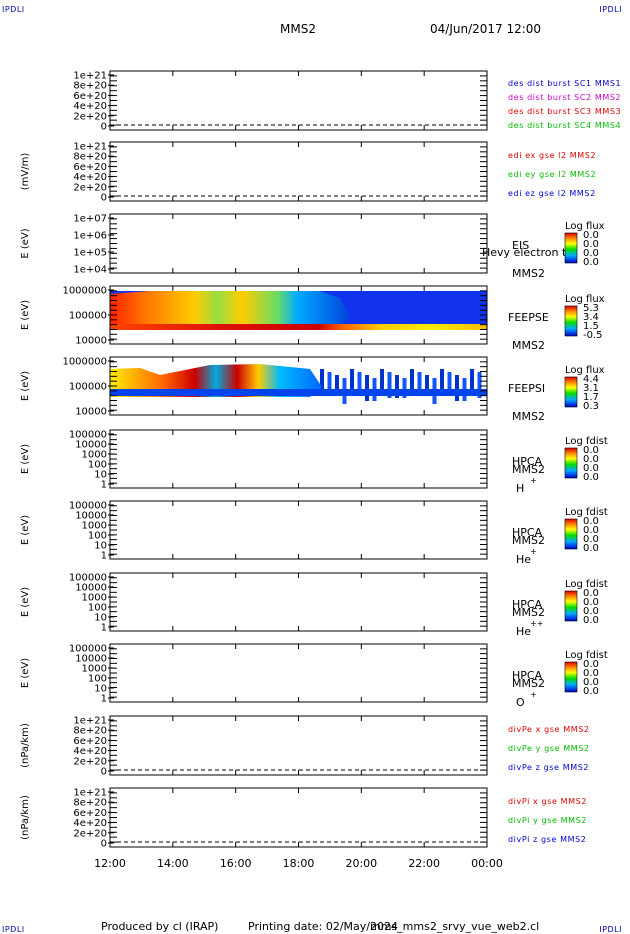  I want to click on colorbar-value: 5.3, so click(591, 308).